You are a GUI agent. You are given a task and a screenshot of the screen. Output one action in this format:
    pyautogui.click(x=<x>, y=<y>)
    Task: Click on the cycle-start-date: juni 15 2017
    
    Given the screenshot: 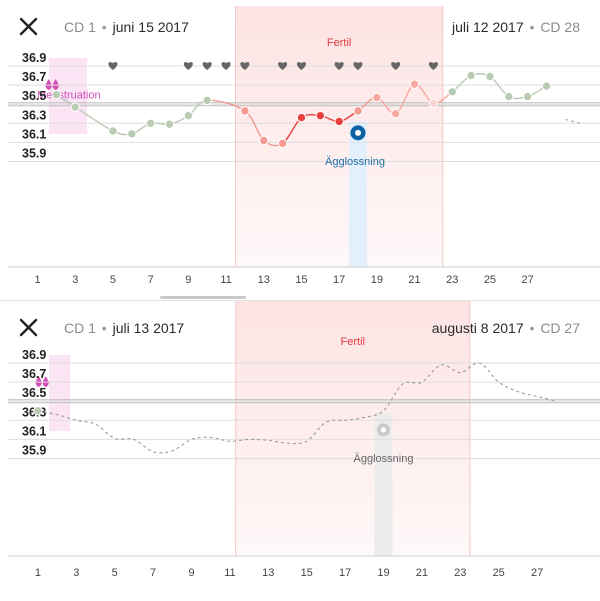 What is the action you would take?
    pyautogui.click(x=150, y=27)
    